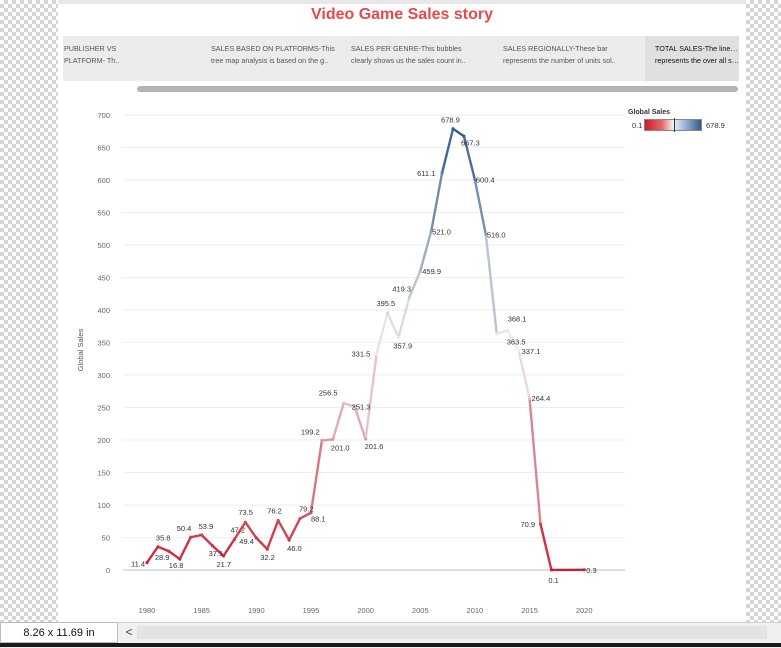 This screenshot has width=781, height=648. Describe the element at coordinates (224, 564) in the screenshot. I see `sales-data-label: 21.7` at that location.